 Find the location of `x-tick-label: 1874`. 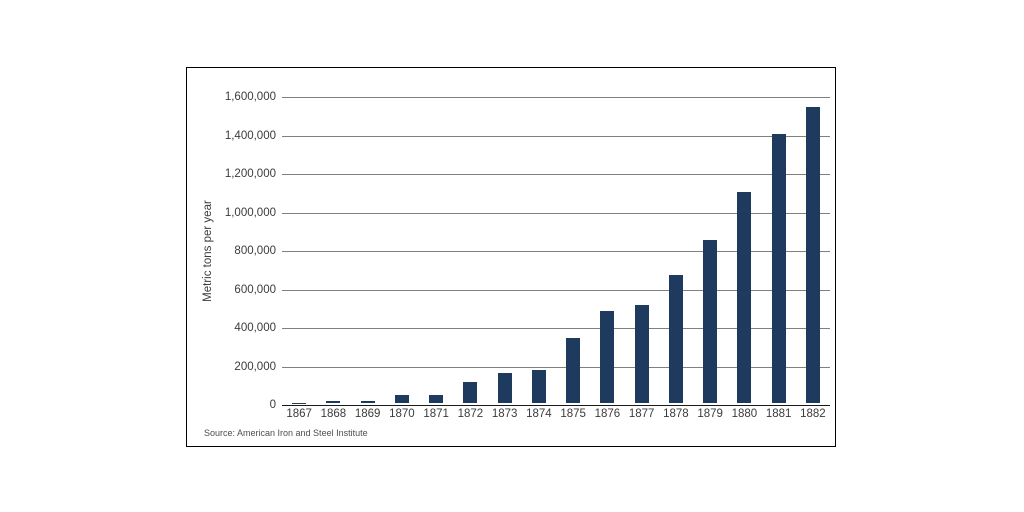

x-tick-label: 1874 is located at coordinates (539, 414).